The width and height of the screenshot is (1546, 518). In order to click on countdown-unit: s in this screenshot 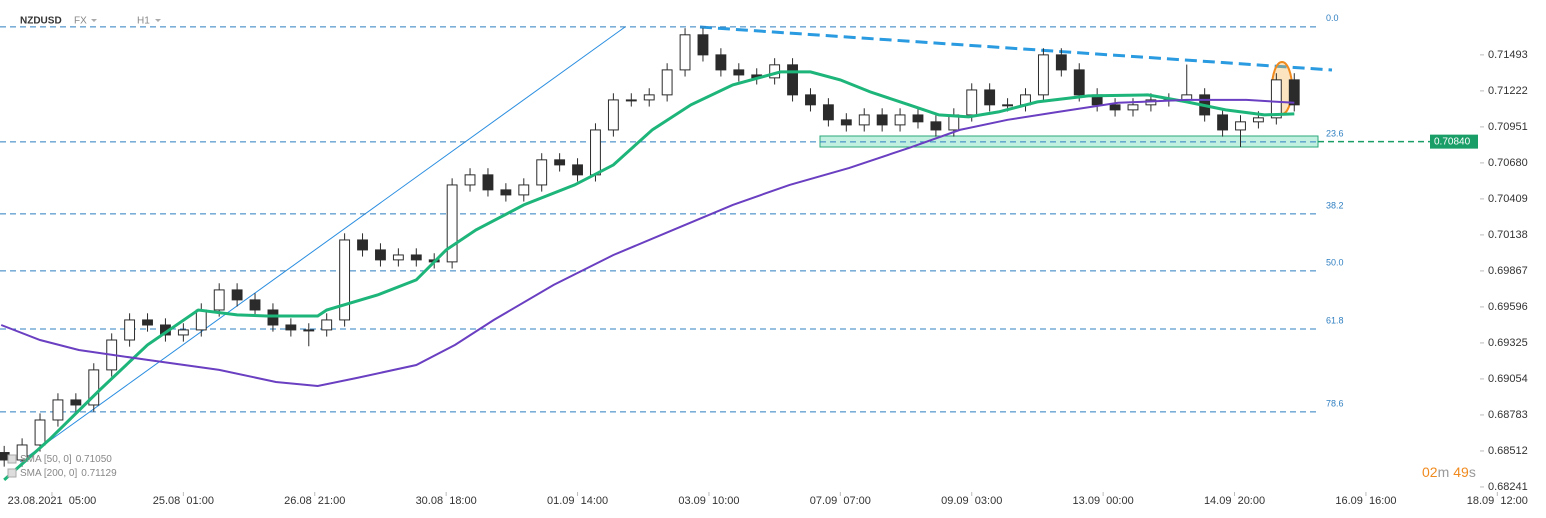, I will do `click(1472, 472)`.